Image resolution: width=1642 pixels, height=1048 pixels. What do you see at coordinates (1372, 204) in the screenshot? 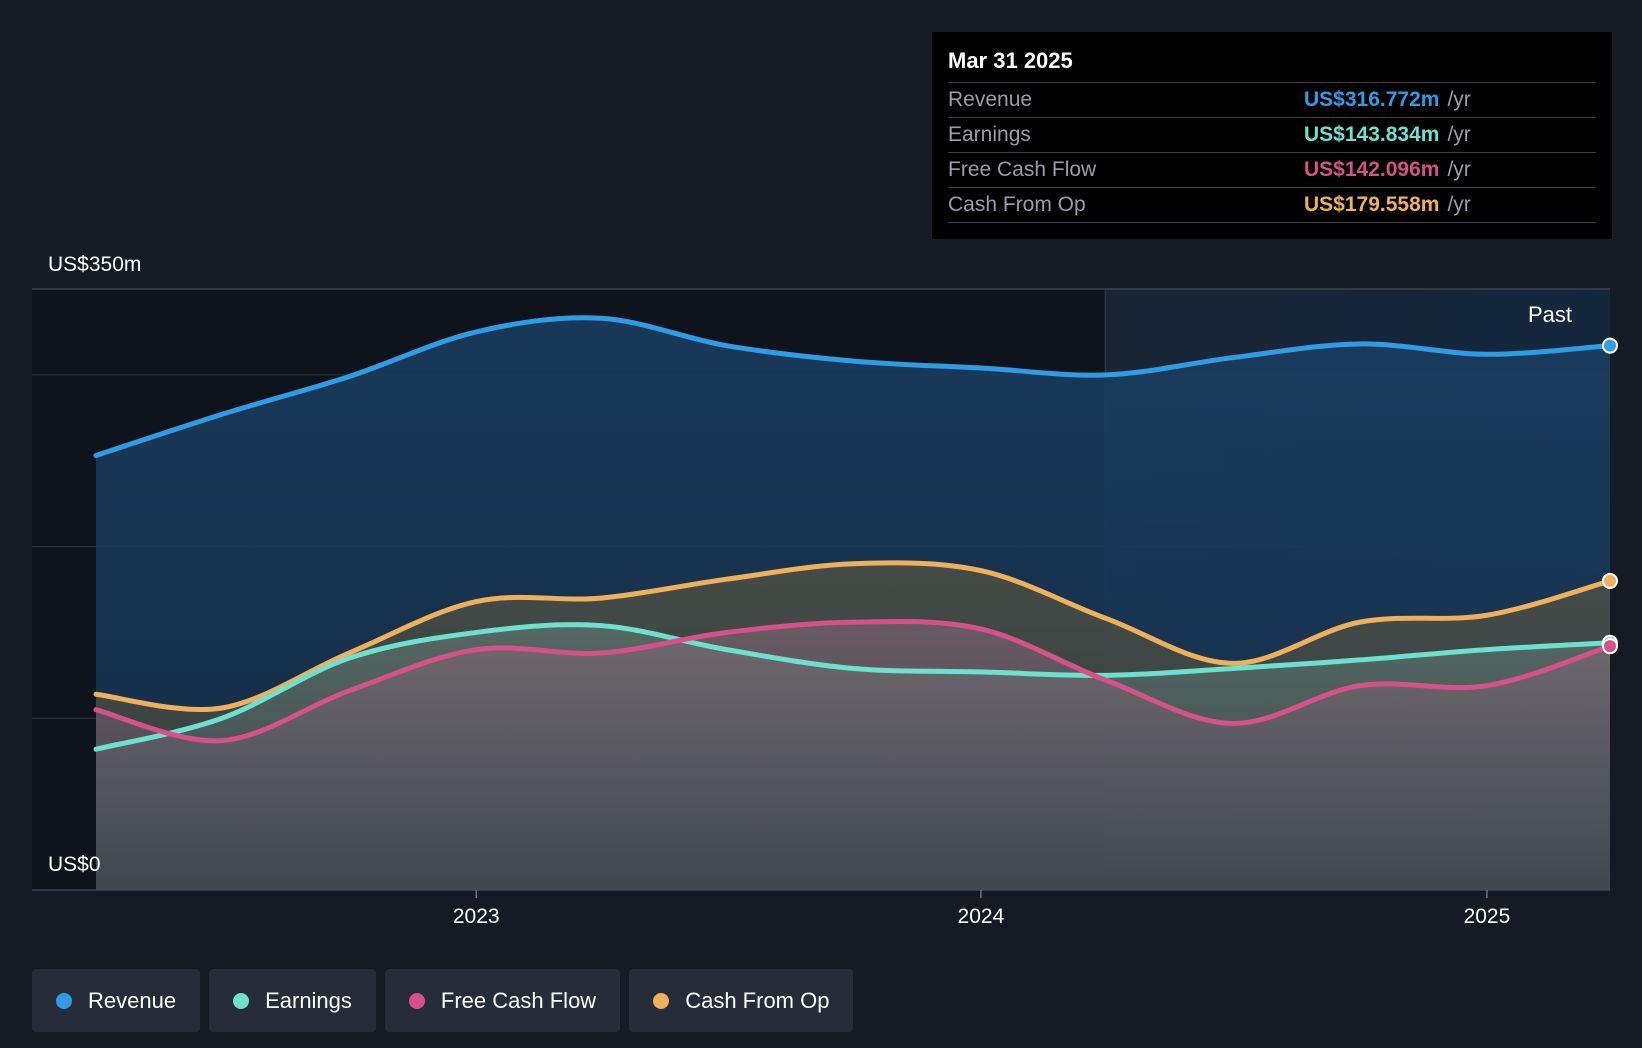
I see `tooltip-value: US$179.558m` at bounding box center [1372, 204].